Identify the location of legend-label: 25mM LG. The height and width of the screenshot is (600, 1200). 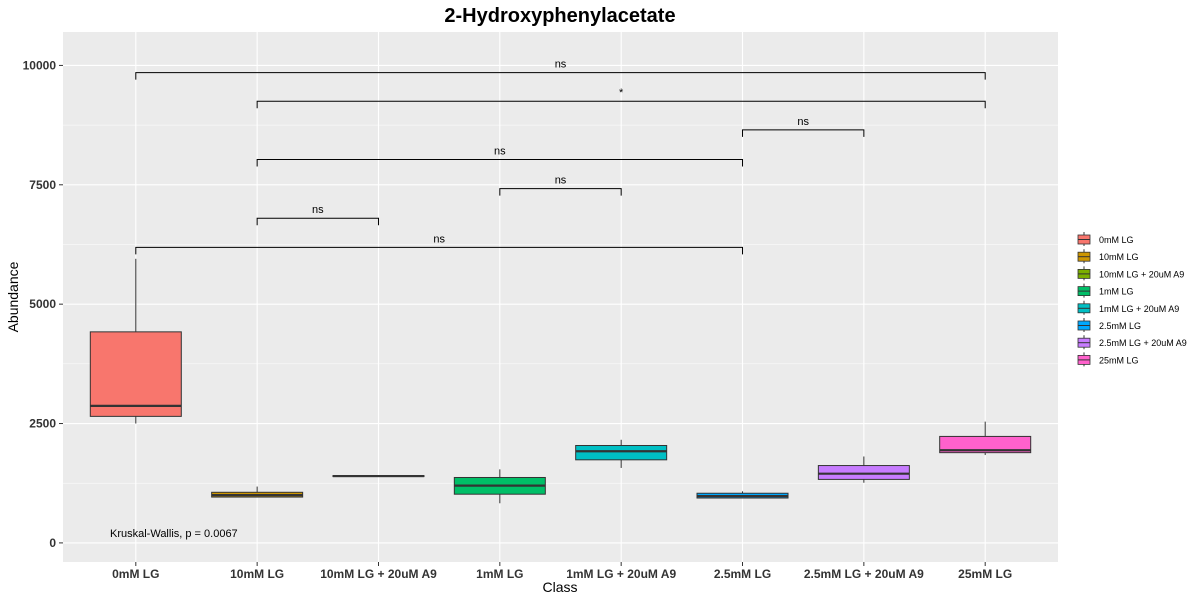
(1119, 360).